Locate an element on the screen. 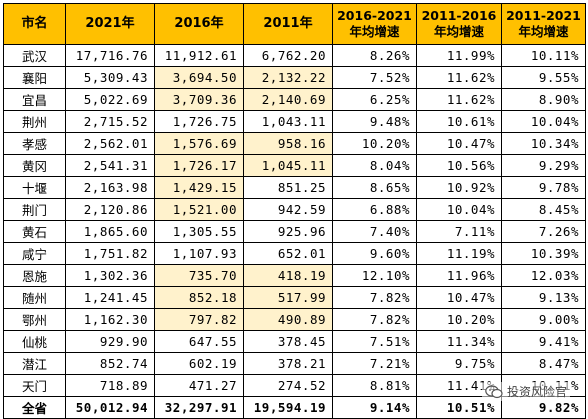 This screenshot has width=588, height=419. cell-y2011: 418.19 is located at coordinates (288, 275).